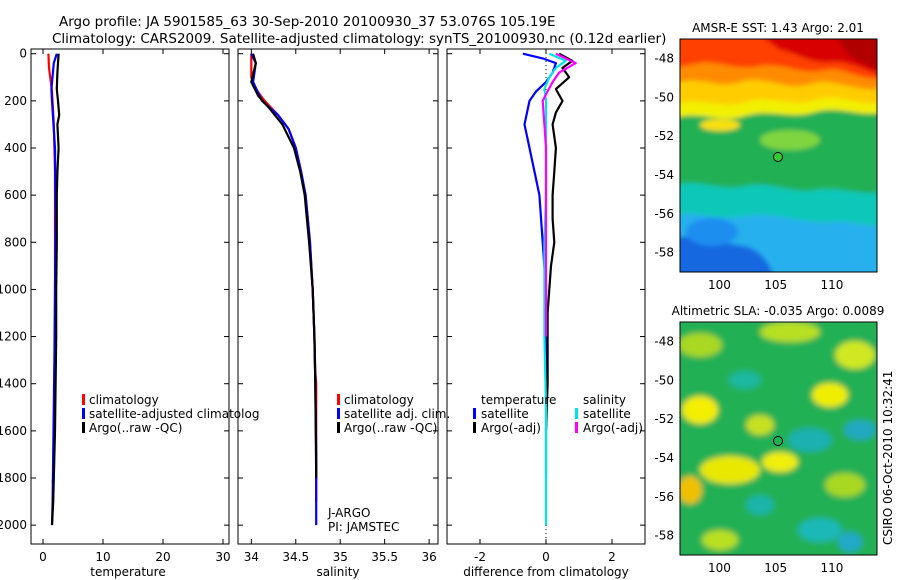 The width and height of the screenshot is (900, 580). Describe the element at coordinates (338, 413) in the screenshot. I see `legend-swatch-satellite-adj` at that location.